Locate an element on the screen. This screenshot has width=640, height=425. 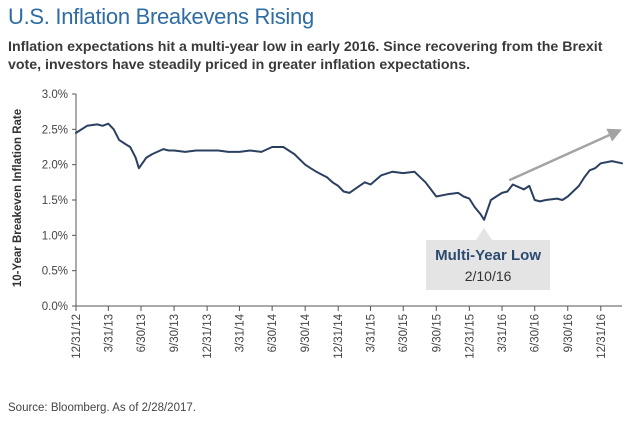
x-tick-label: 3/31/16 is located at coordinates (503, 333).